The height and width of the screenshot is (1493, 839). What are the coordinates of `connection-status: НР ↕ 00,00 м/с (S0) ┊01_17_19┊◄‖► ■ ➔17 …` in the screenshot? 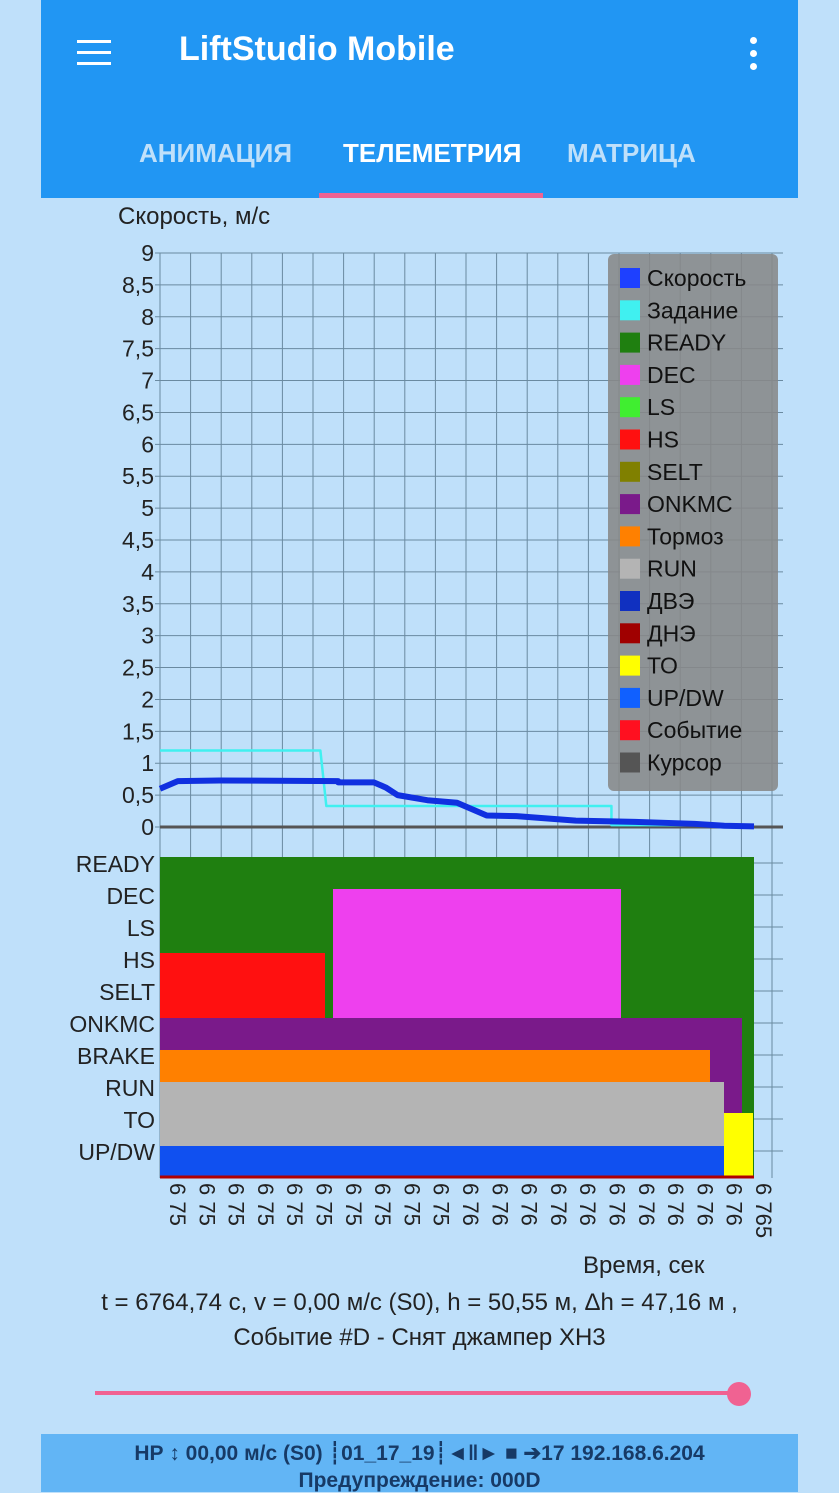 It's located at (419, 1453).